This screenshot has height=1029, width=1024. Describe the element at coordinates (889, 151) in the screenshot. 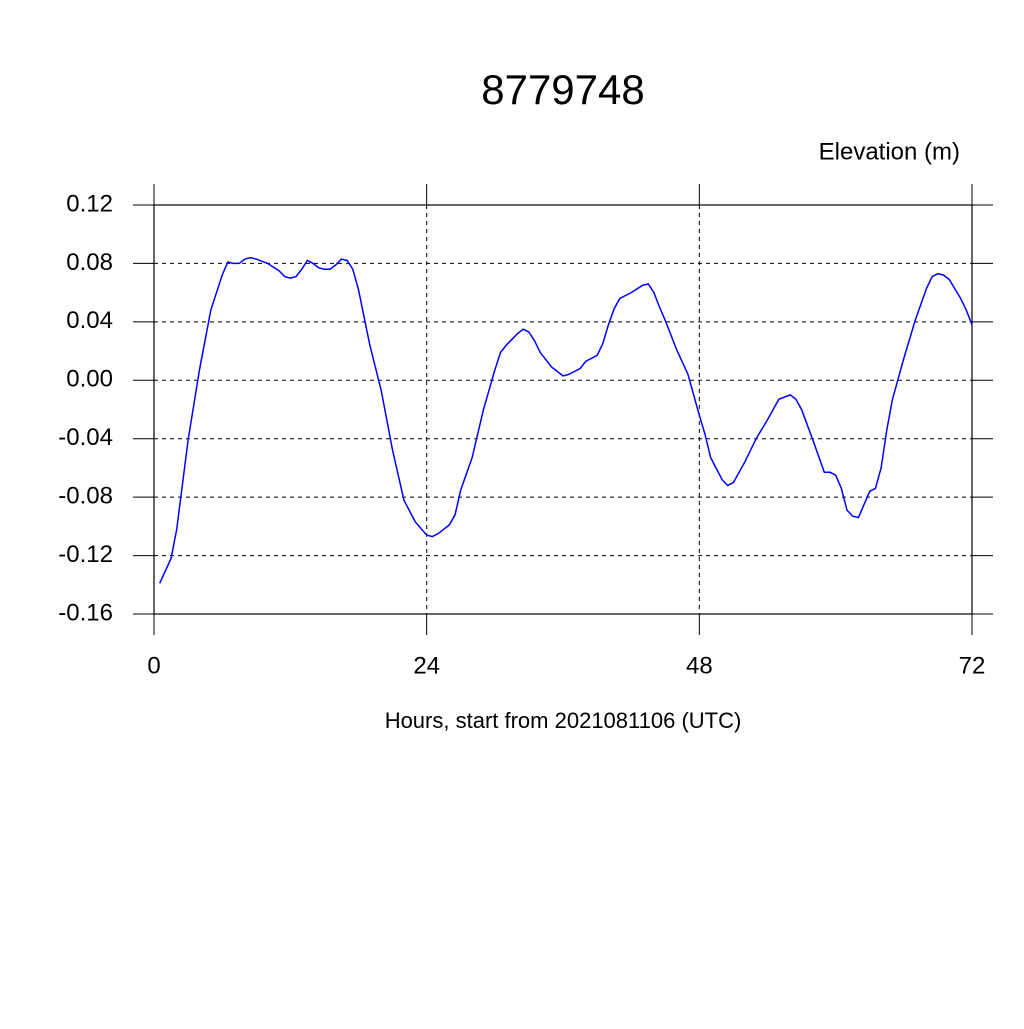

I see `subtitle: Elevation (m)` at that location.